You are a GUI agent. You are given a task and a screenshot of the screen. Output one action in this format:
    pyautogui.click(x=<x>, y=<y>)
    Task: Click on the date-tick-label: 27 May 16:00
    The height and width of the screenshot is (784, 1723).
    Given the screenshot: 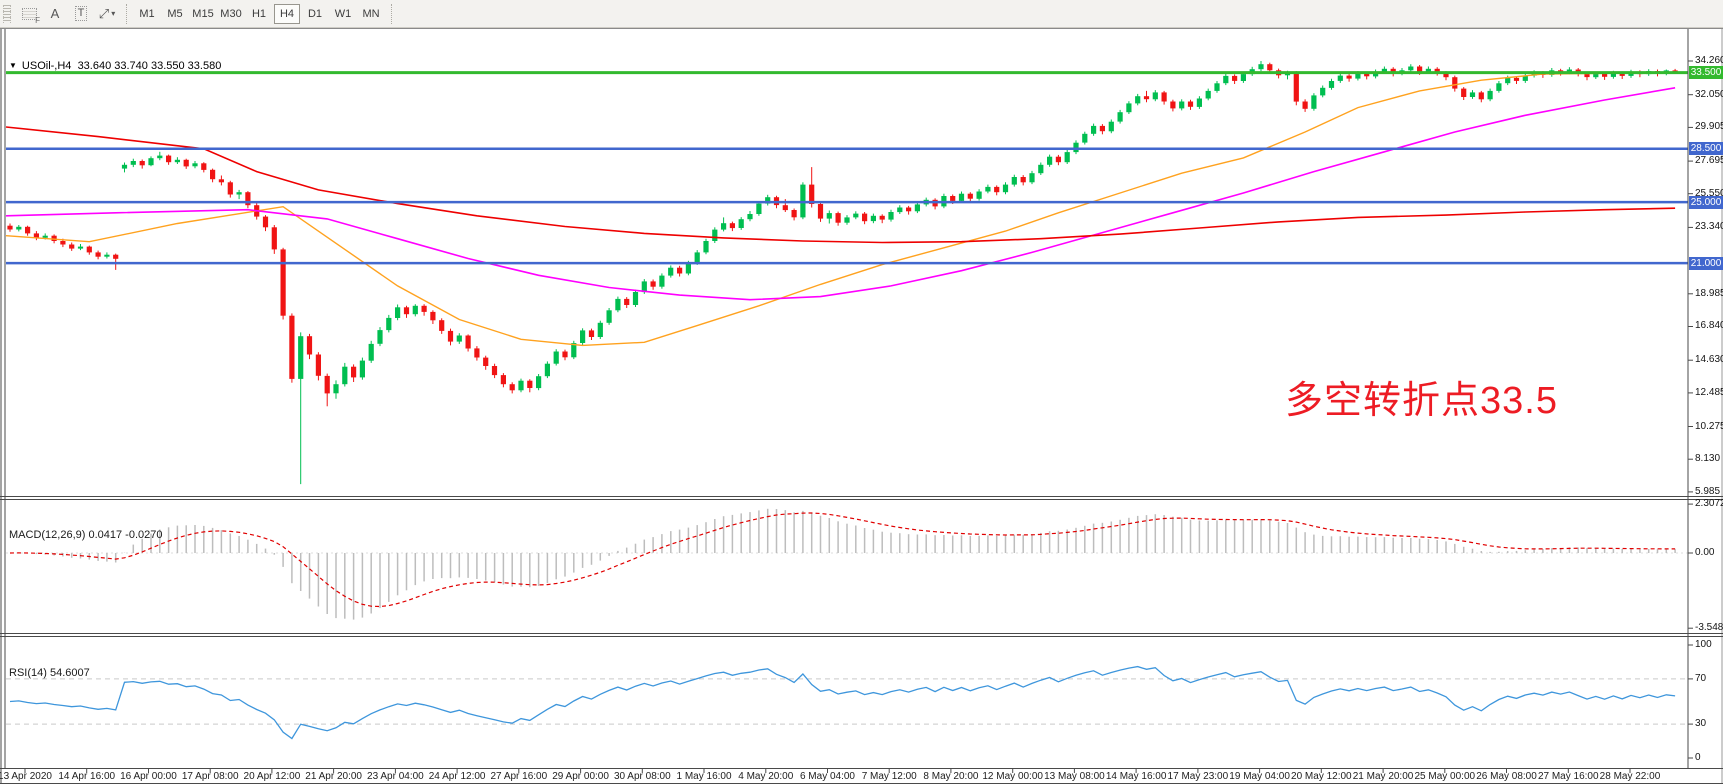 What is the action you would take?
    pyautogui.click(x=1568, y=776)
    